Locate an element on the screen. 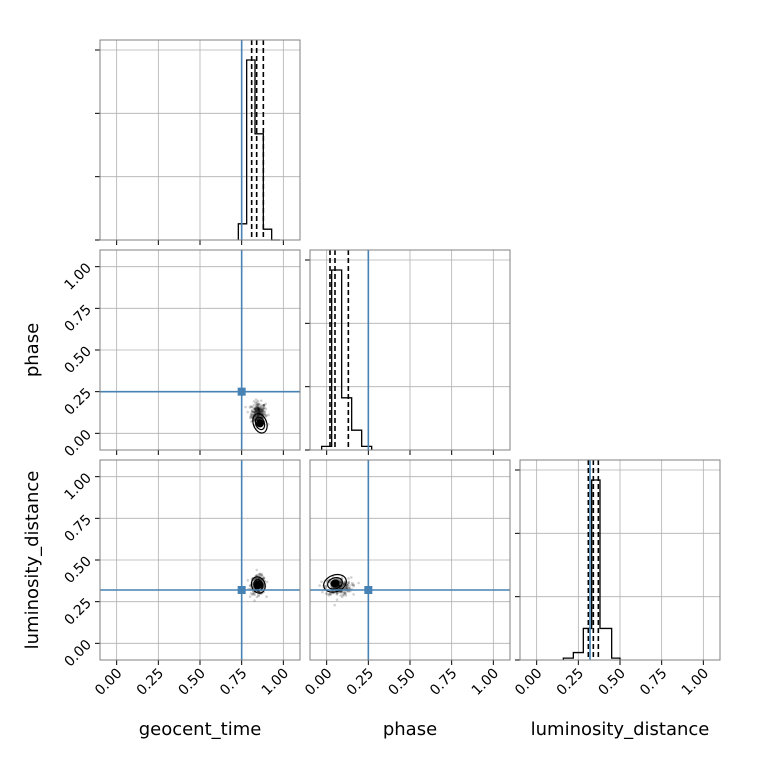 The image size is (760, 760). ytick-label-luminosity_distance-0: 0.00 is located at coordinates (77, 653).